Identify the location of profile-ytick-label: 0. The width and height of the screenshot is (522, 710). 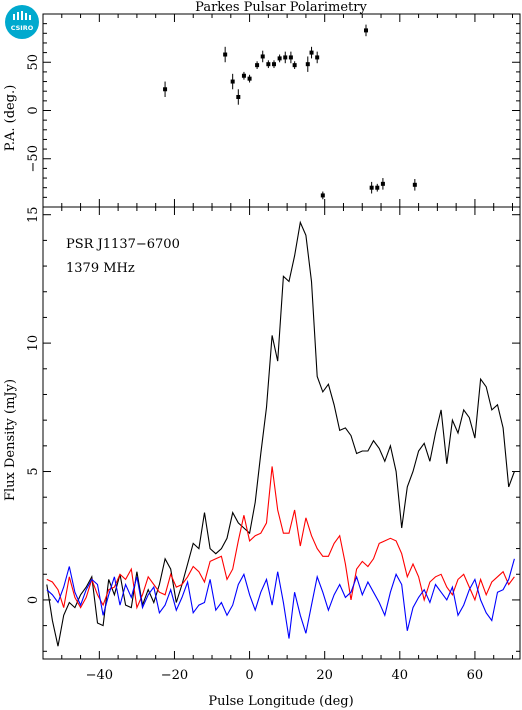
(33, 600).